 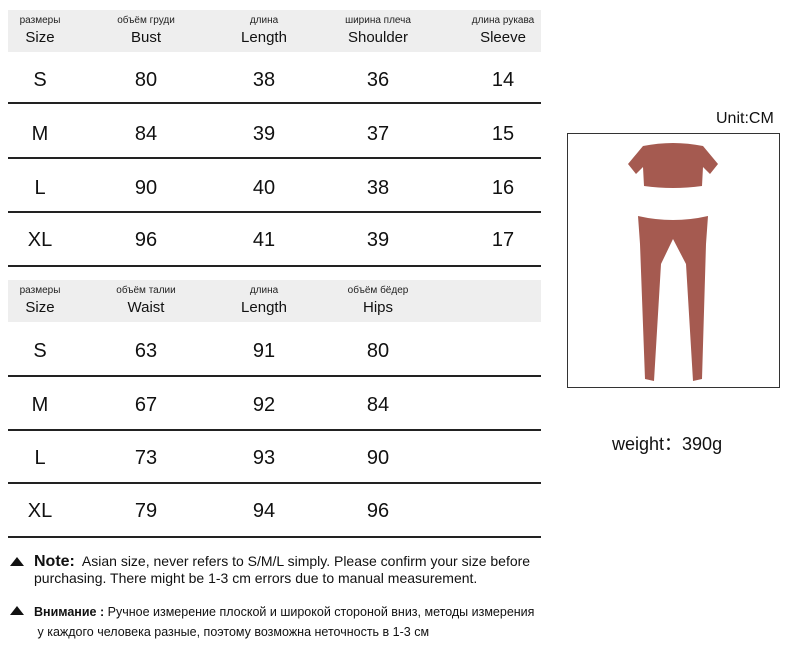 What do you see at coordinates (667, 444) in the screenshot?
I see `weight-label: weight：390g` at bounding box center [667, 444].